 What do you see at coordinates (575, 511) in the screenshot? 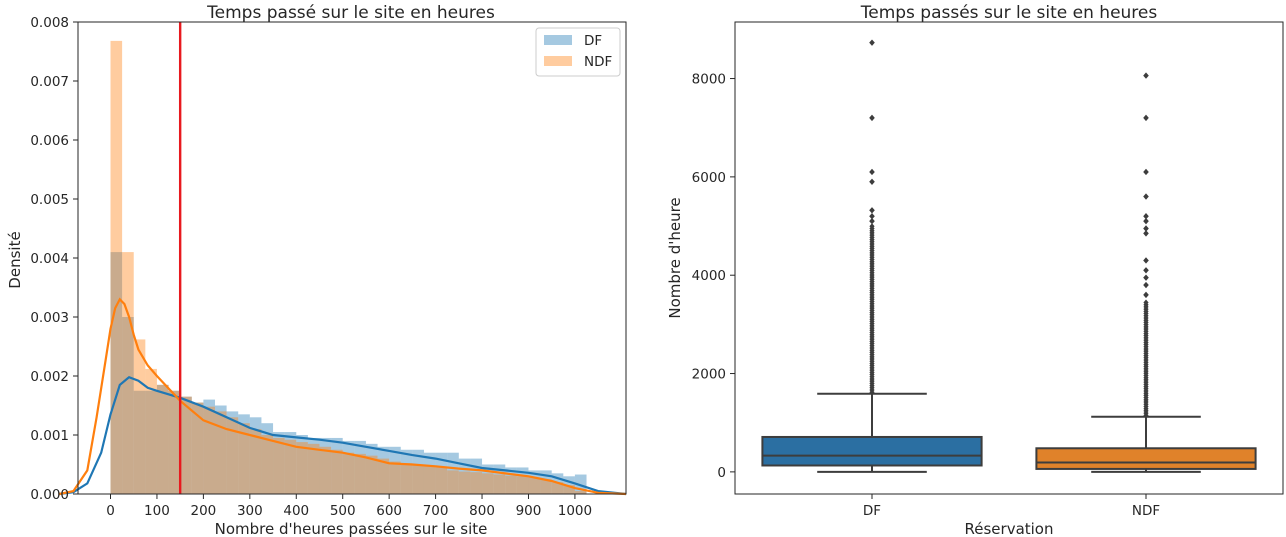
I see `x-tick-label: 1000` at bounding box center [575, 511].